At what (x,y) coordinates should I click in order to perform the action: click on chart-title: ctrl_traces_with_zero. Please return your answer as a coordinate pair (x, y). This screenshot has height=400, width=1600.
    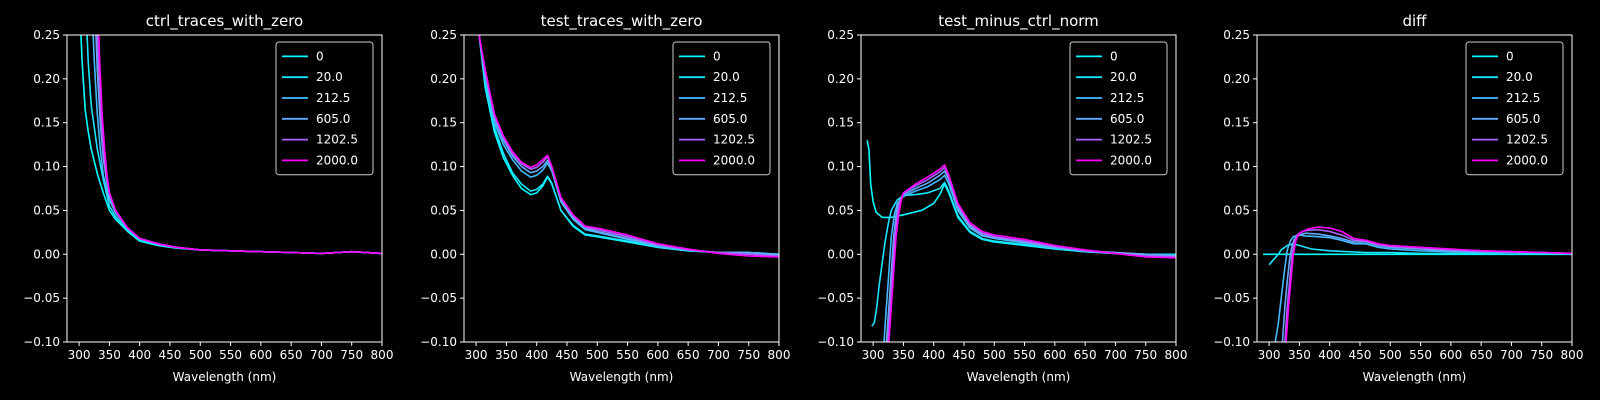
    Looking at the image, I should click on (224, 21).